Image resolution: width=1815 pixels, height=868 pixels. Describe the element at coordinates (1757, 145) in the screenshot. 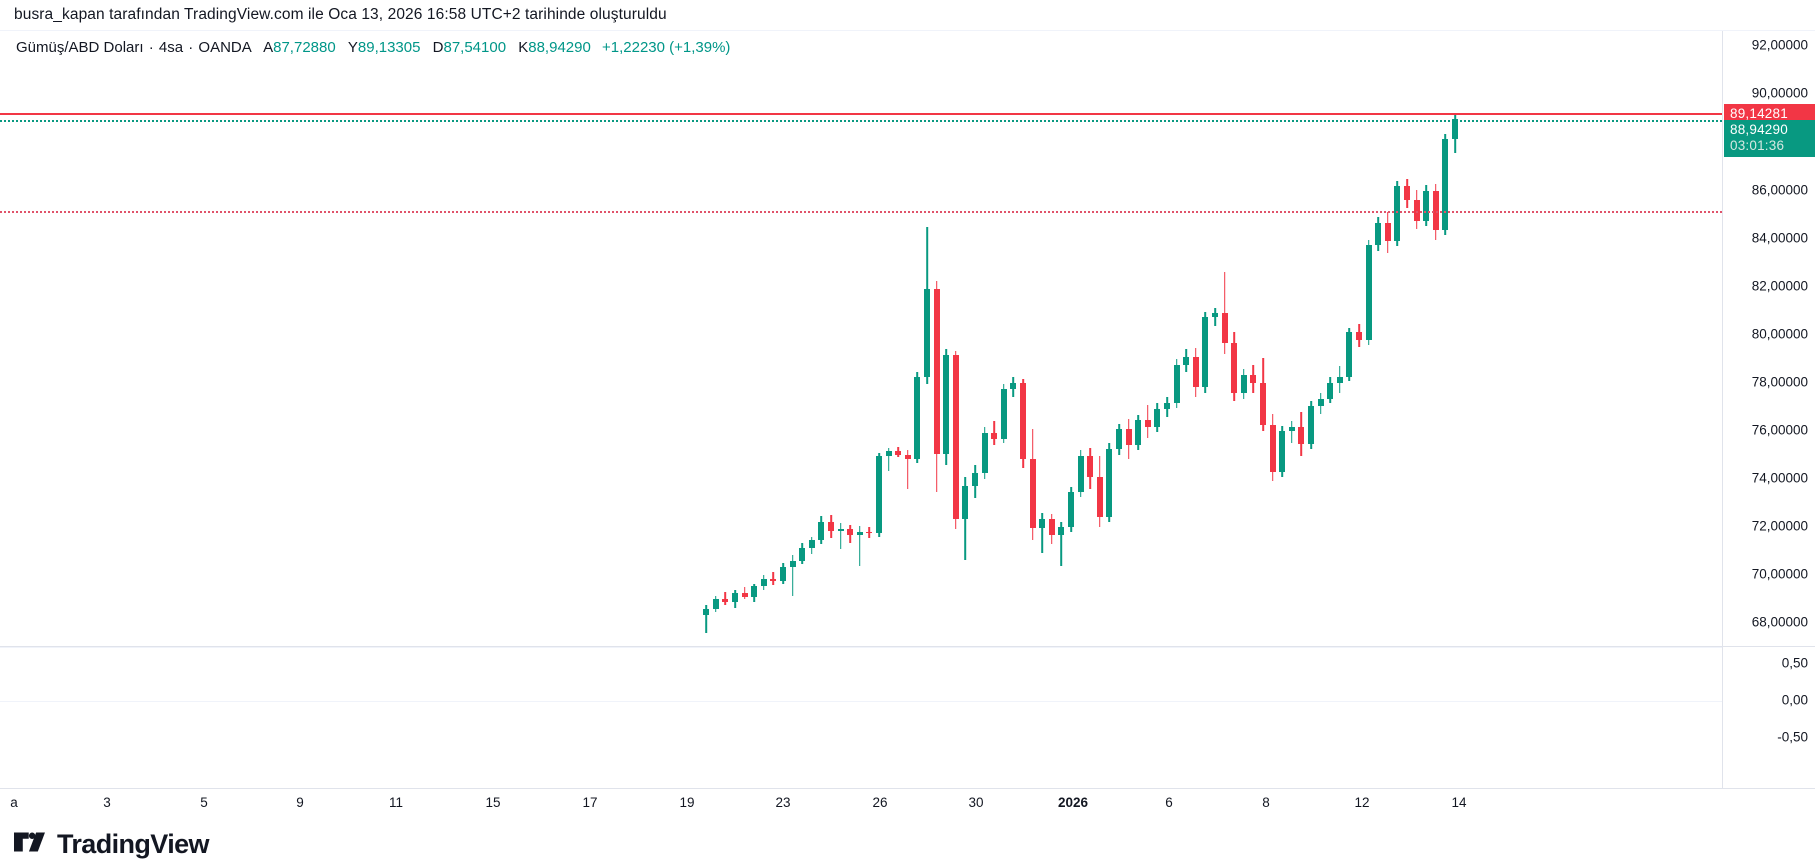

I see `bar-countdown: 03:01:36` at that location.